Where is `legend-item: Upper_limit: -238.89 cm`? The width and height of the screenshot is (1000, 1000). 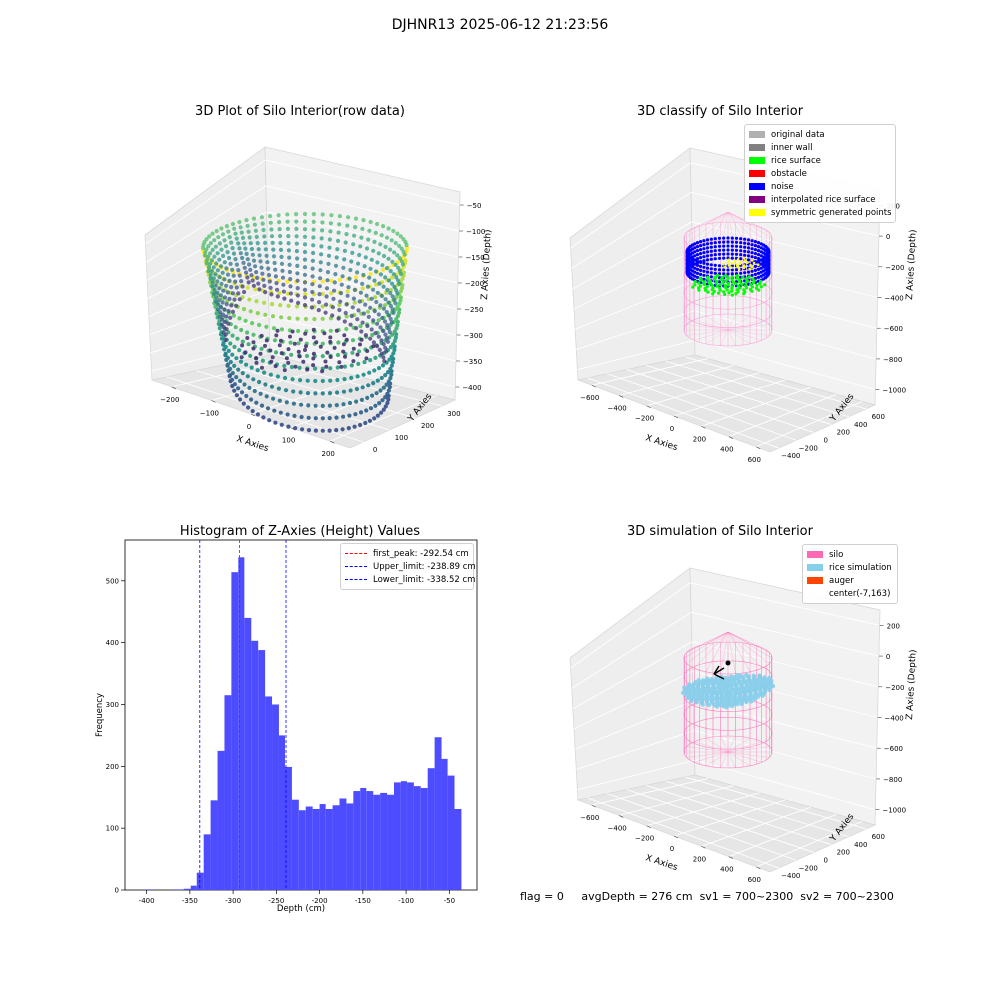 legend-item: Upper_limit: -238.89 cm is located at coordinates (410, 566).